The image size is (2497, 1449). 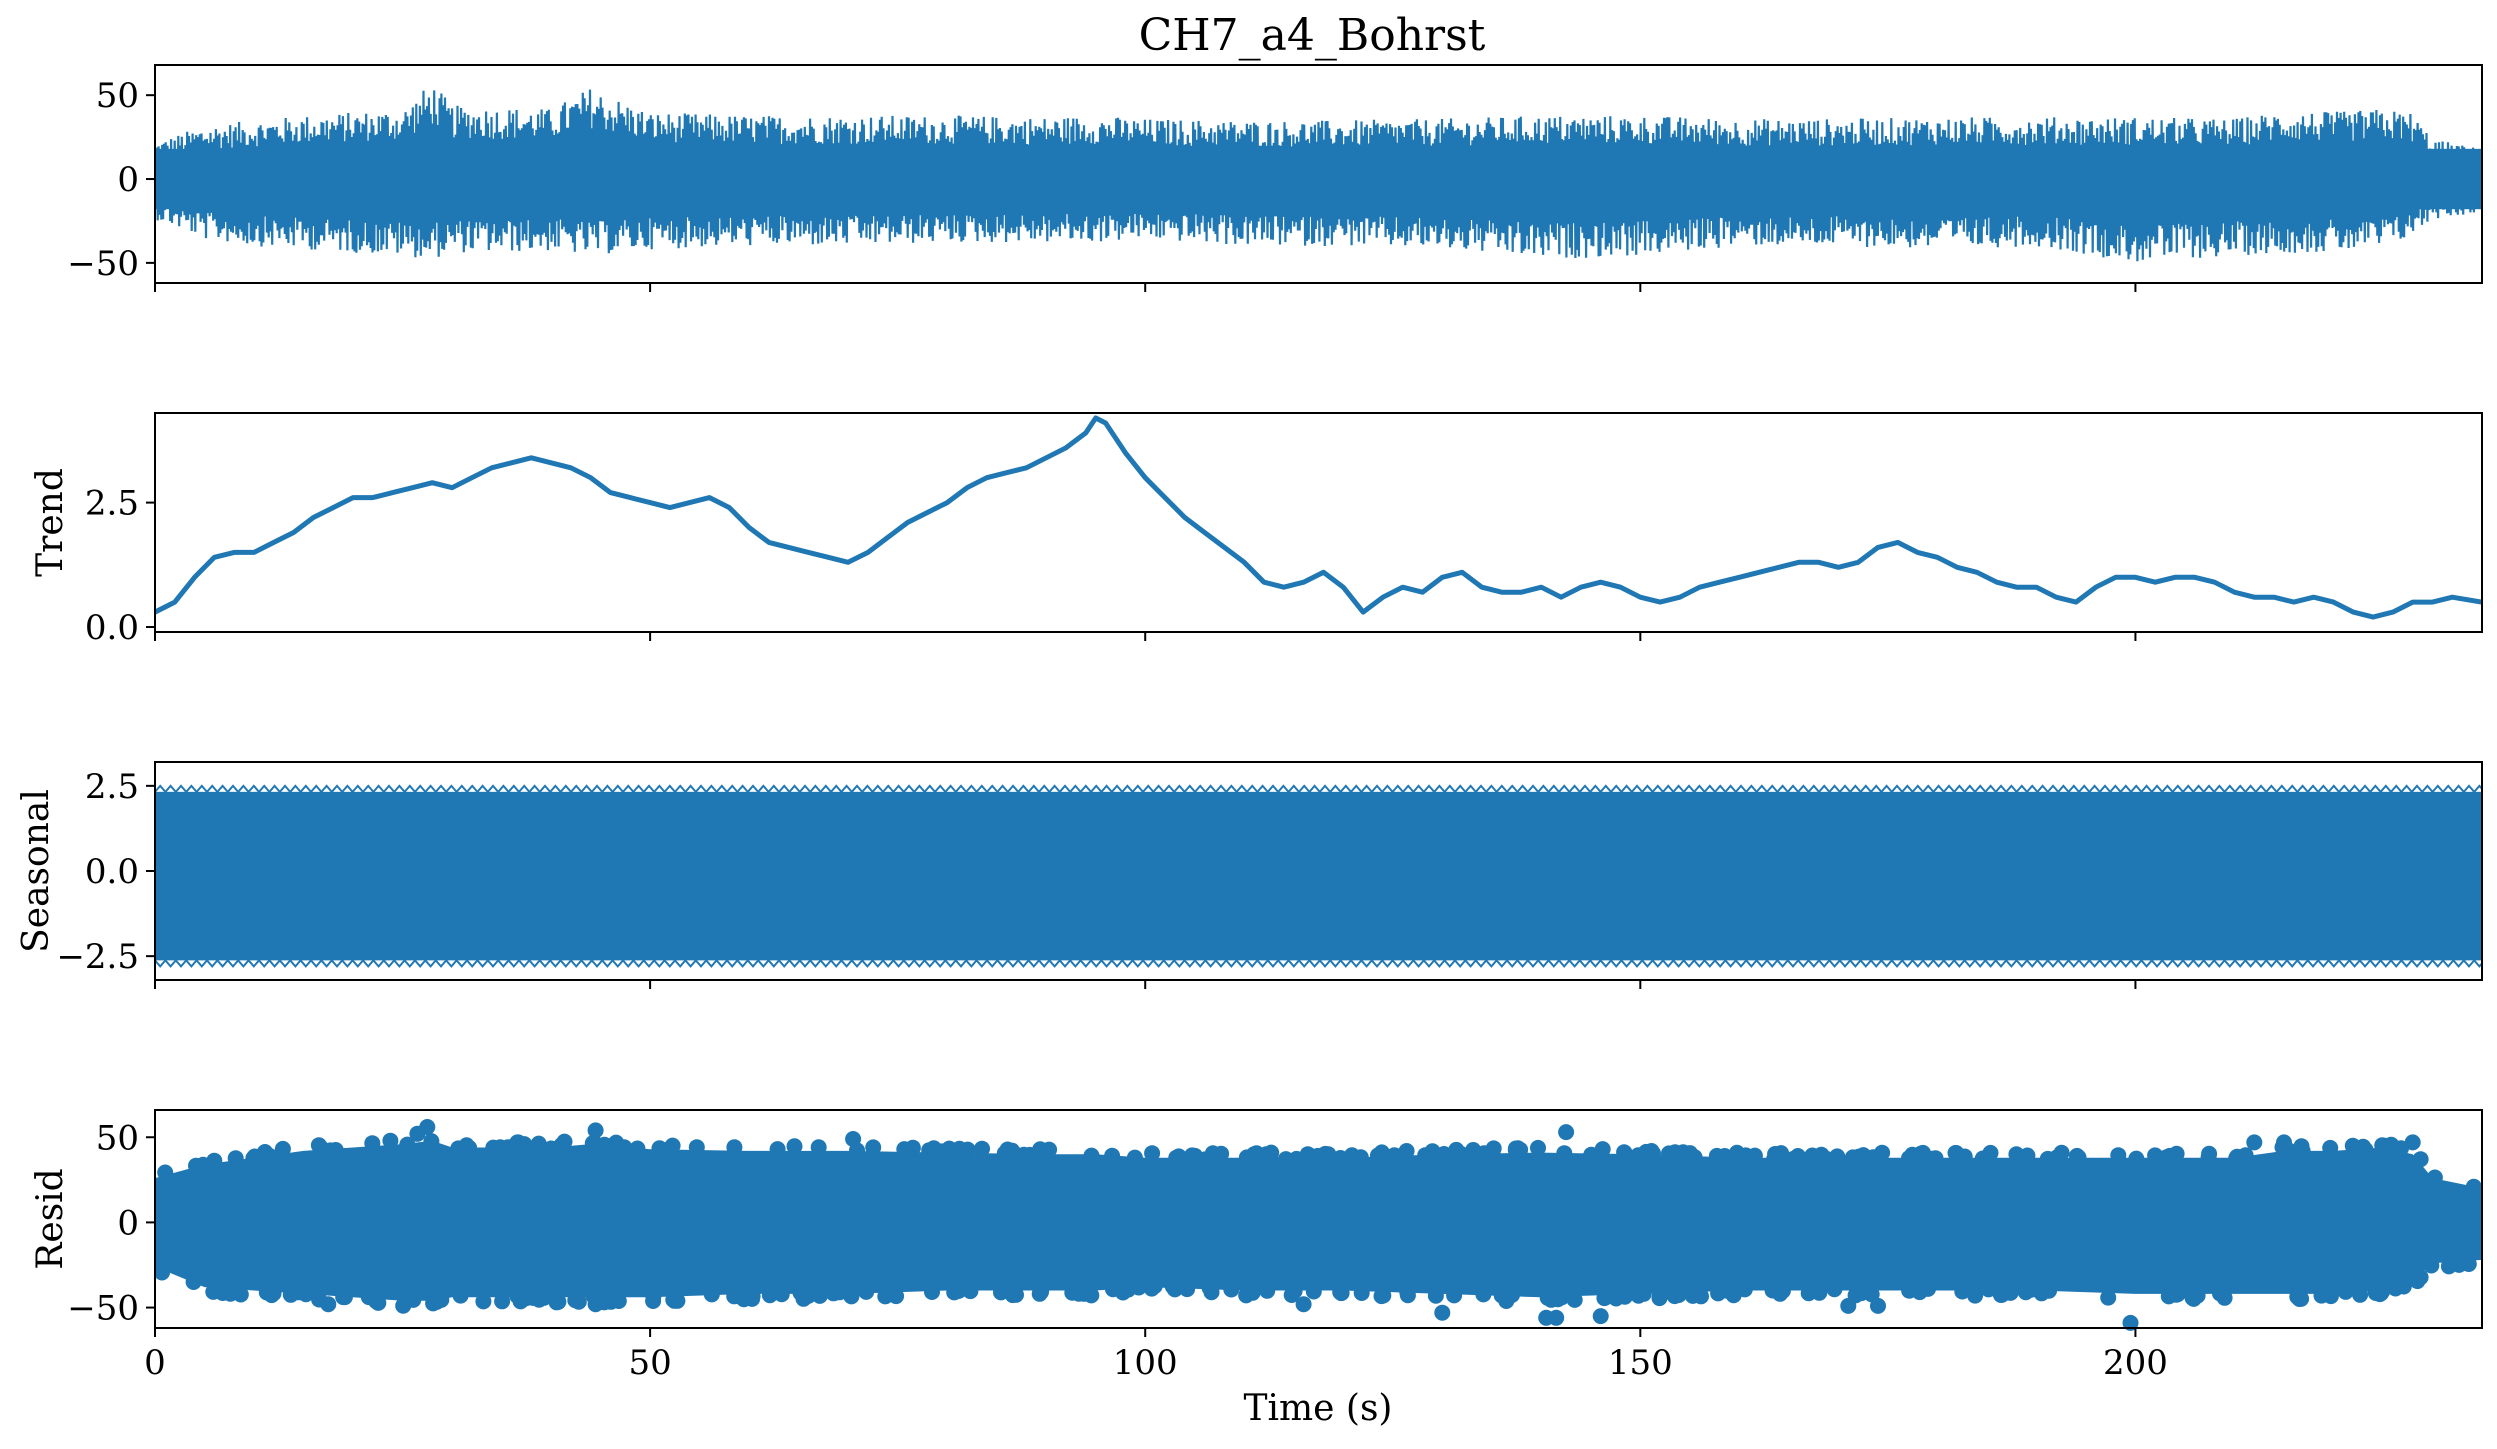 What do you see at coordinates (128, 1223) in the screenshot?
I see `y-tick-label: 0` at bounding box center [128, 1223].